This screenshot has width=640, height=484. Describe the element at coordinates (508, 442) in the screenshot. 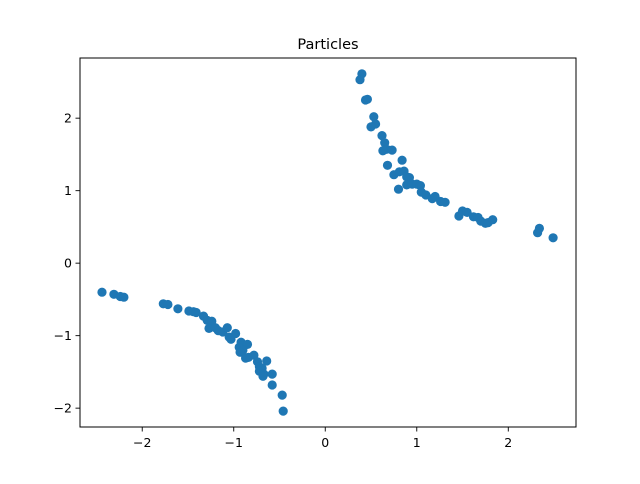

I see `x-tick-label: 2` at that location.